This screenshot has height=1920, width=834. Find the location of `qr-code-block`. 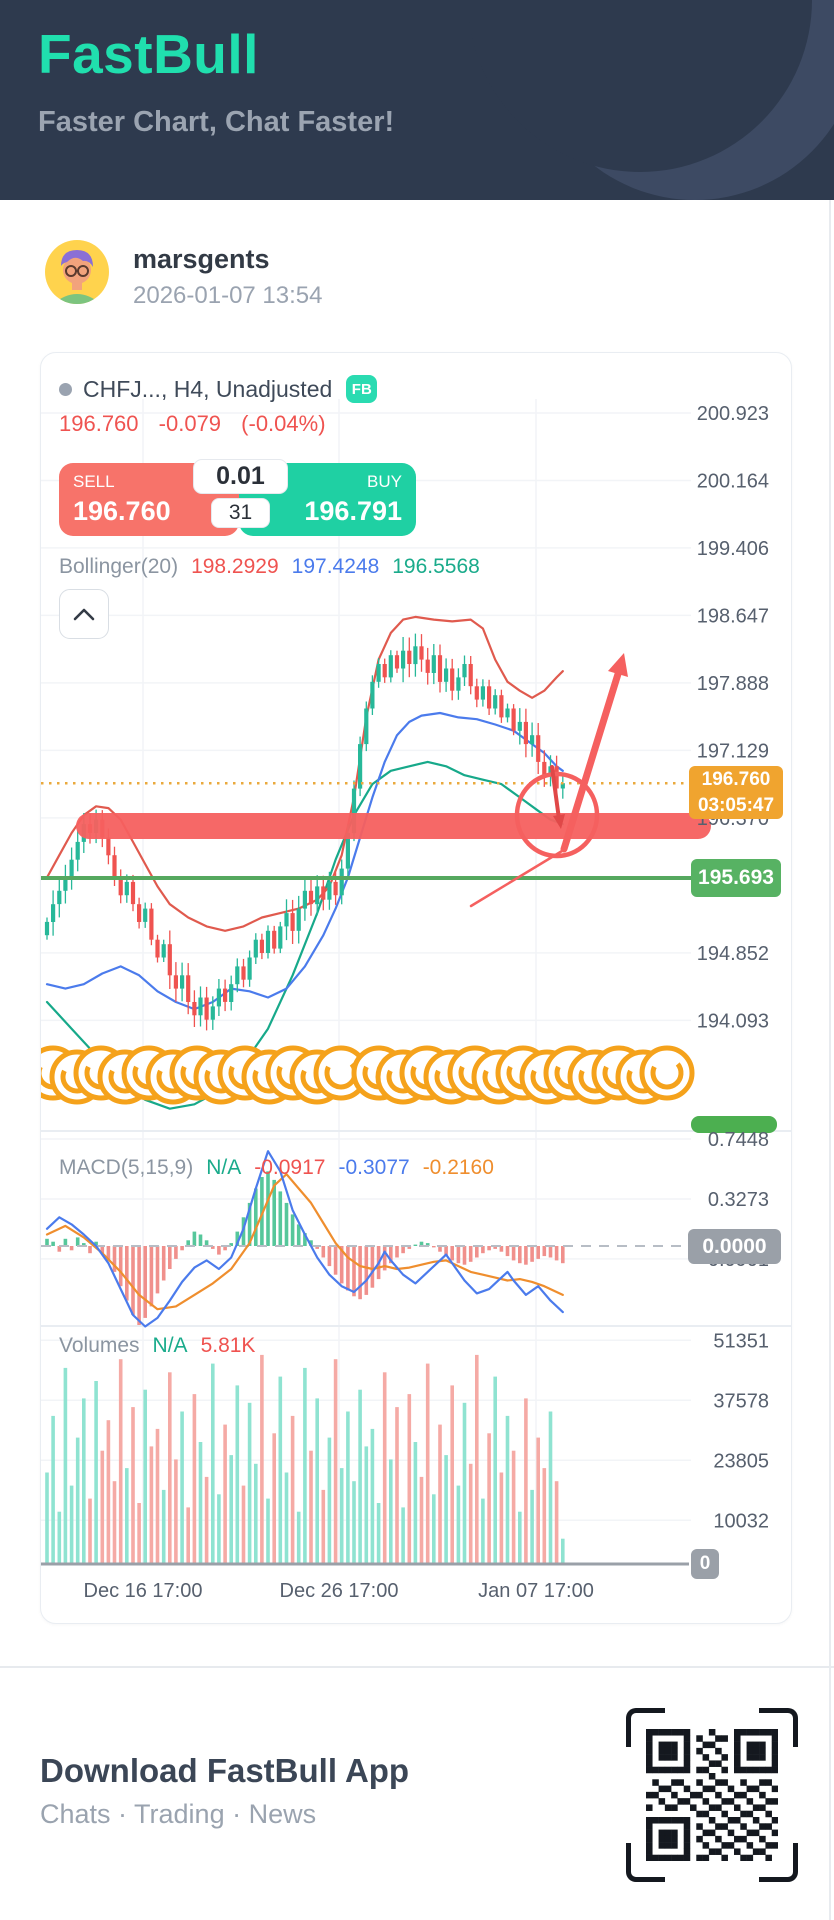

qr-code-block is located at coordinates (712, 1795).